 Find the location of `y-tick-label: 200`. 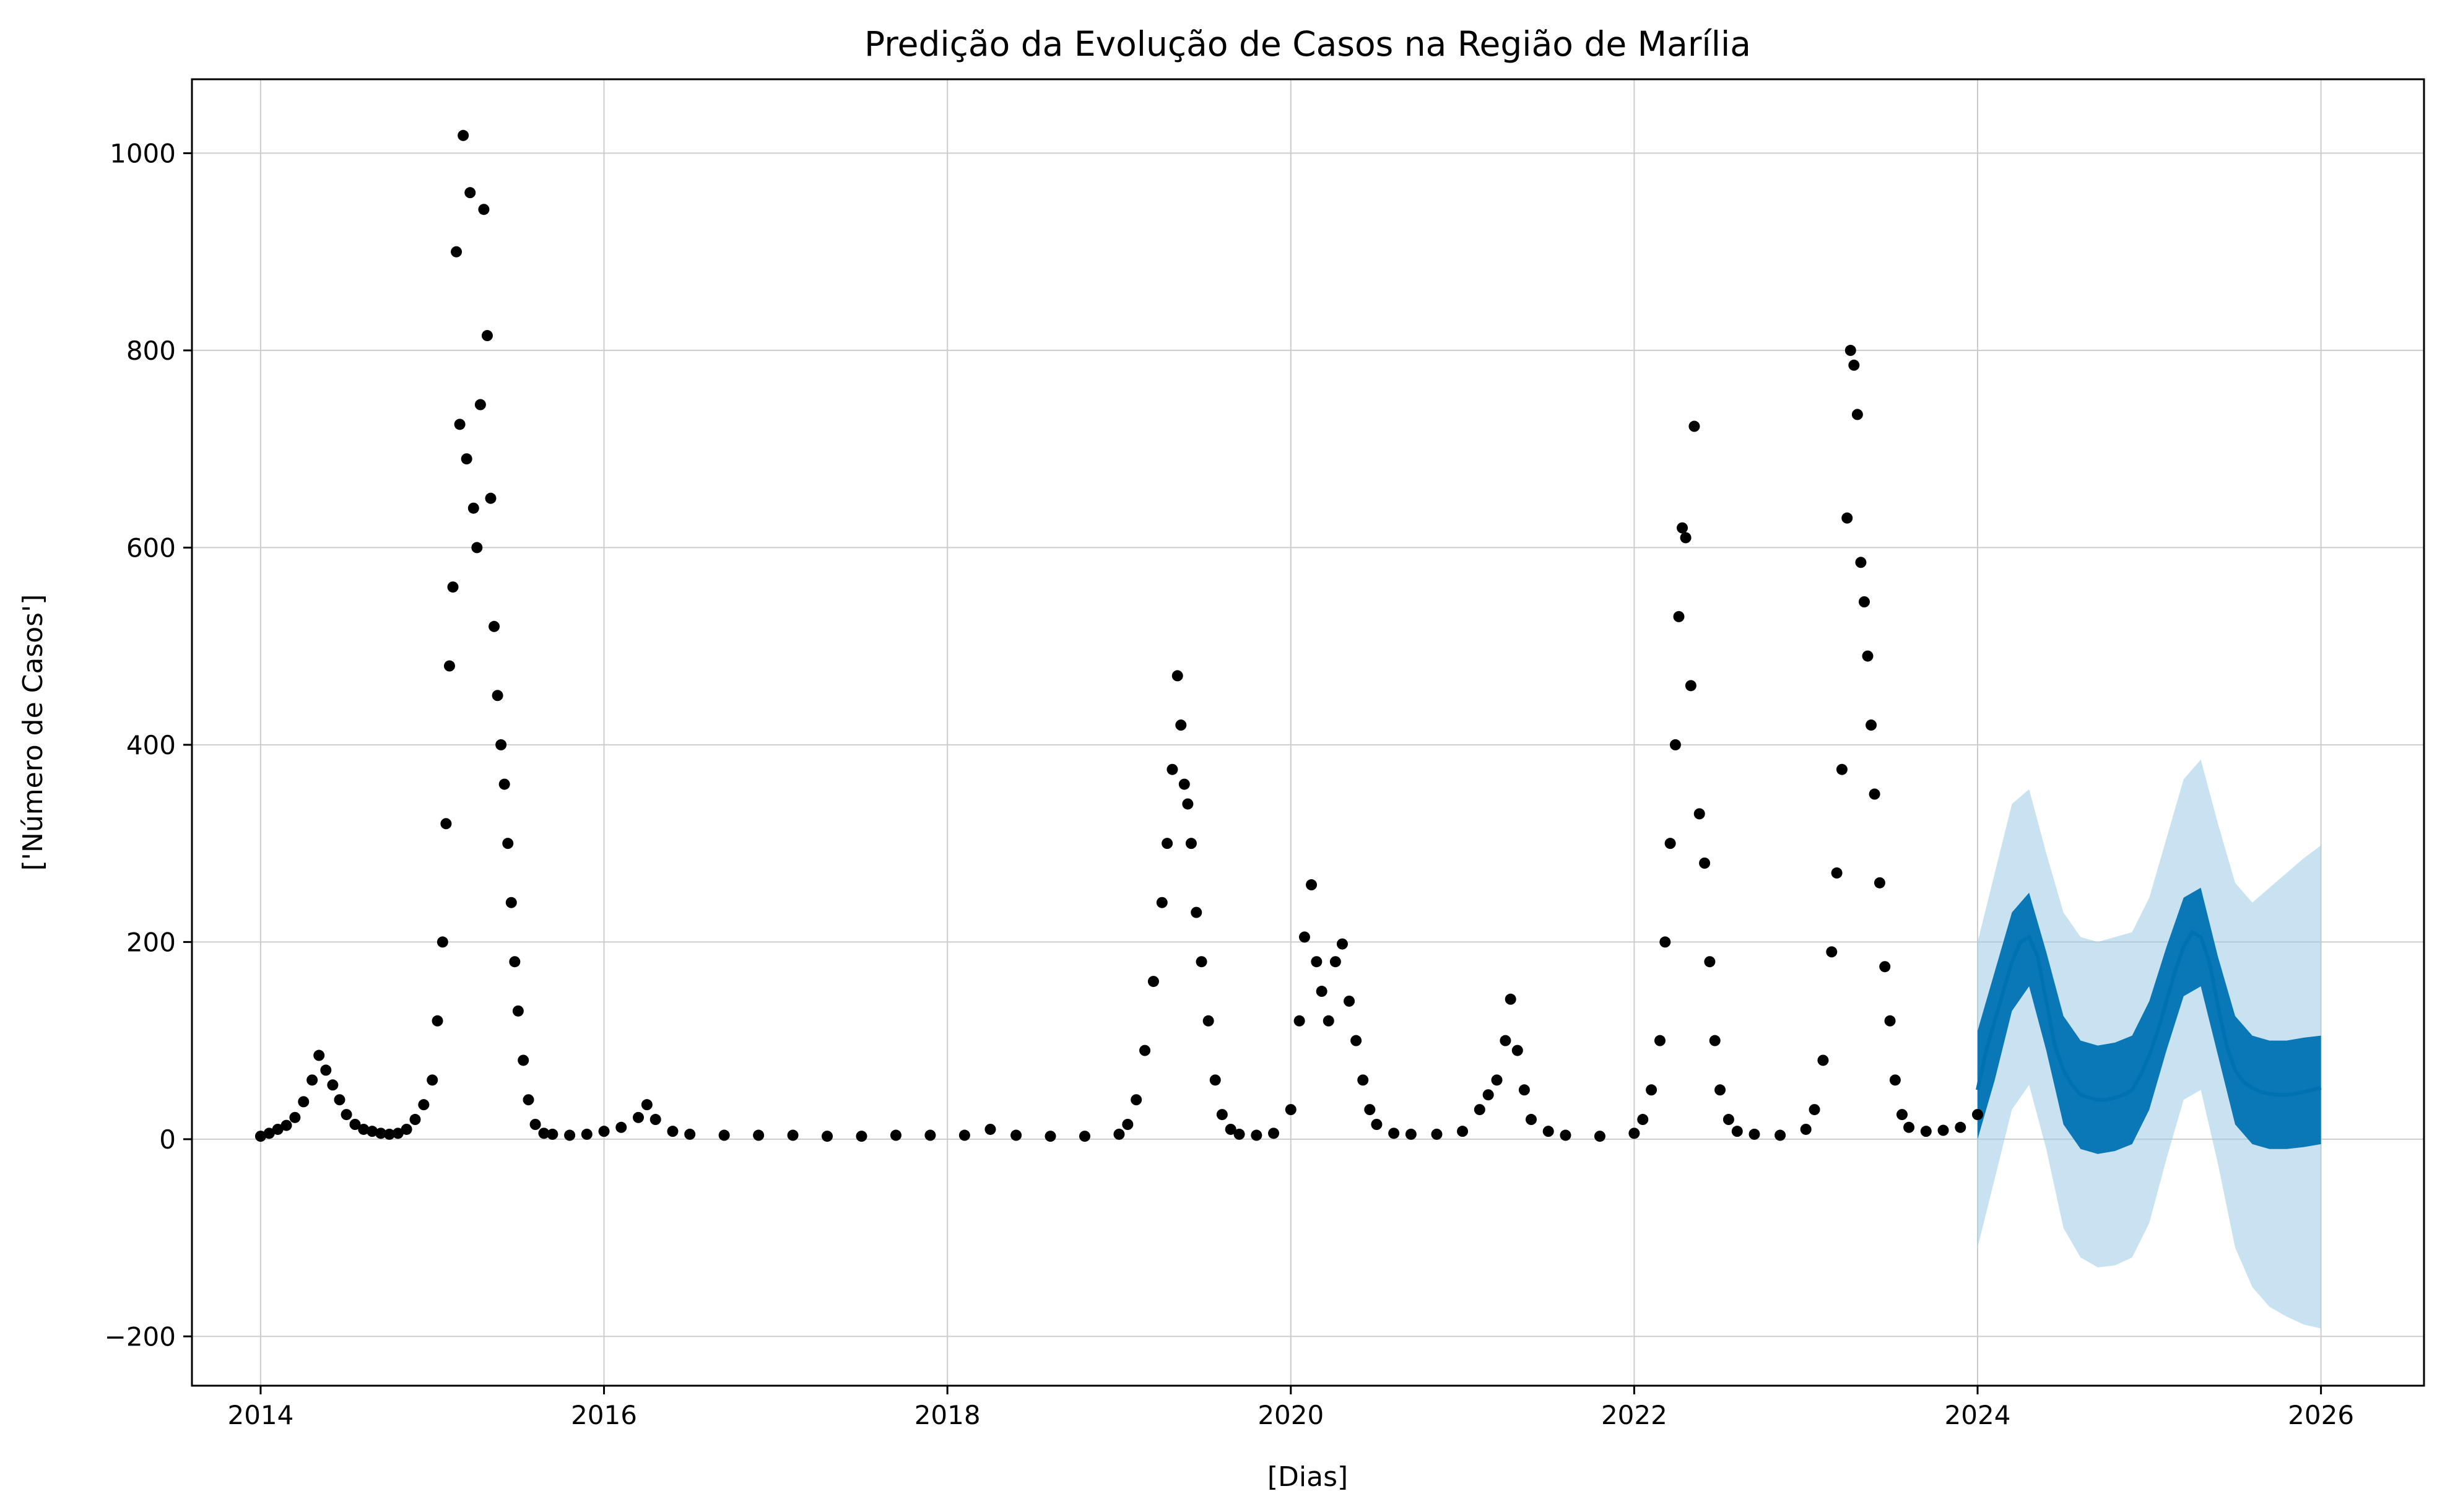

y-tick-label: 200 is located at coordinates (151, 942).